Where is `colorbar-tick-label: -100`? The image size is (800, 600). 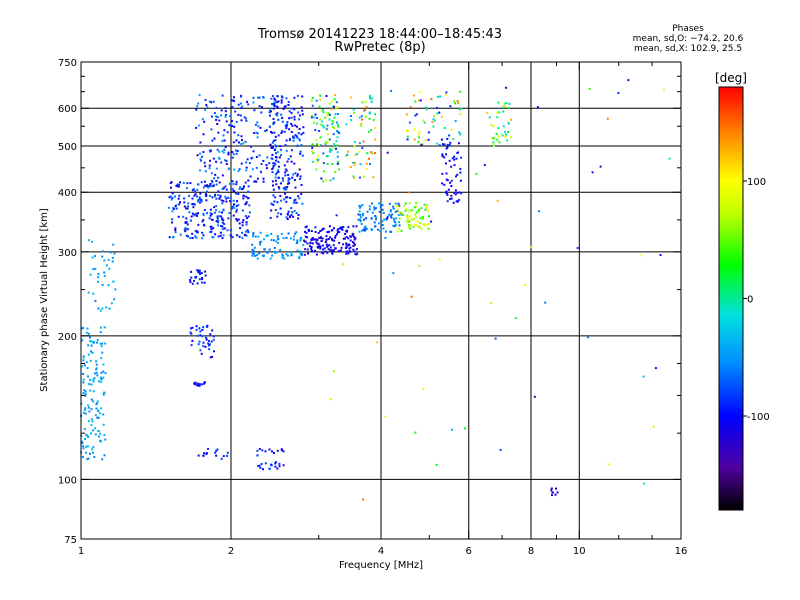 colorbar-tick-label: -100 is located at coordinates (758, 417).